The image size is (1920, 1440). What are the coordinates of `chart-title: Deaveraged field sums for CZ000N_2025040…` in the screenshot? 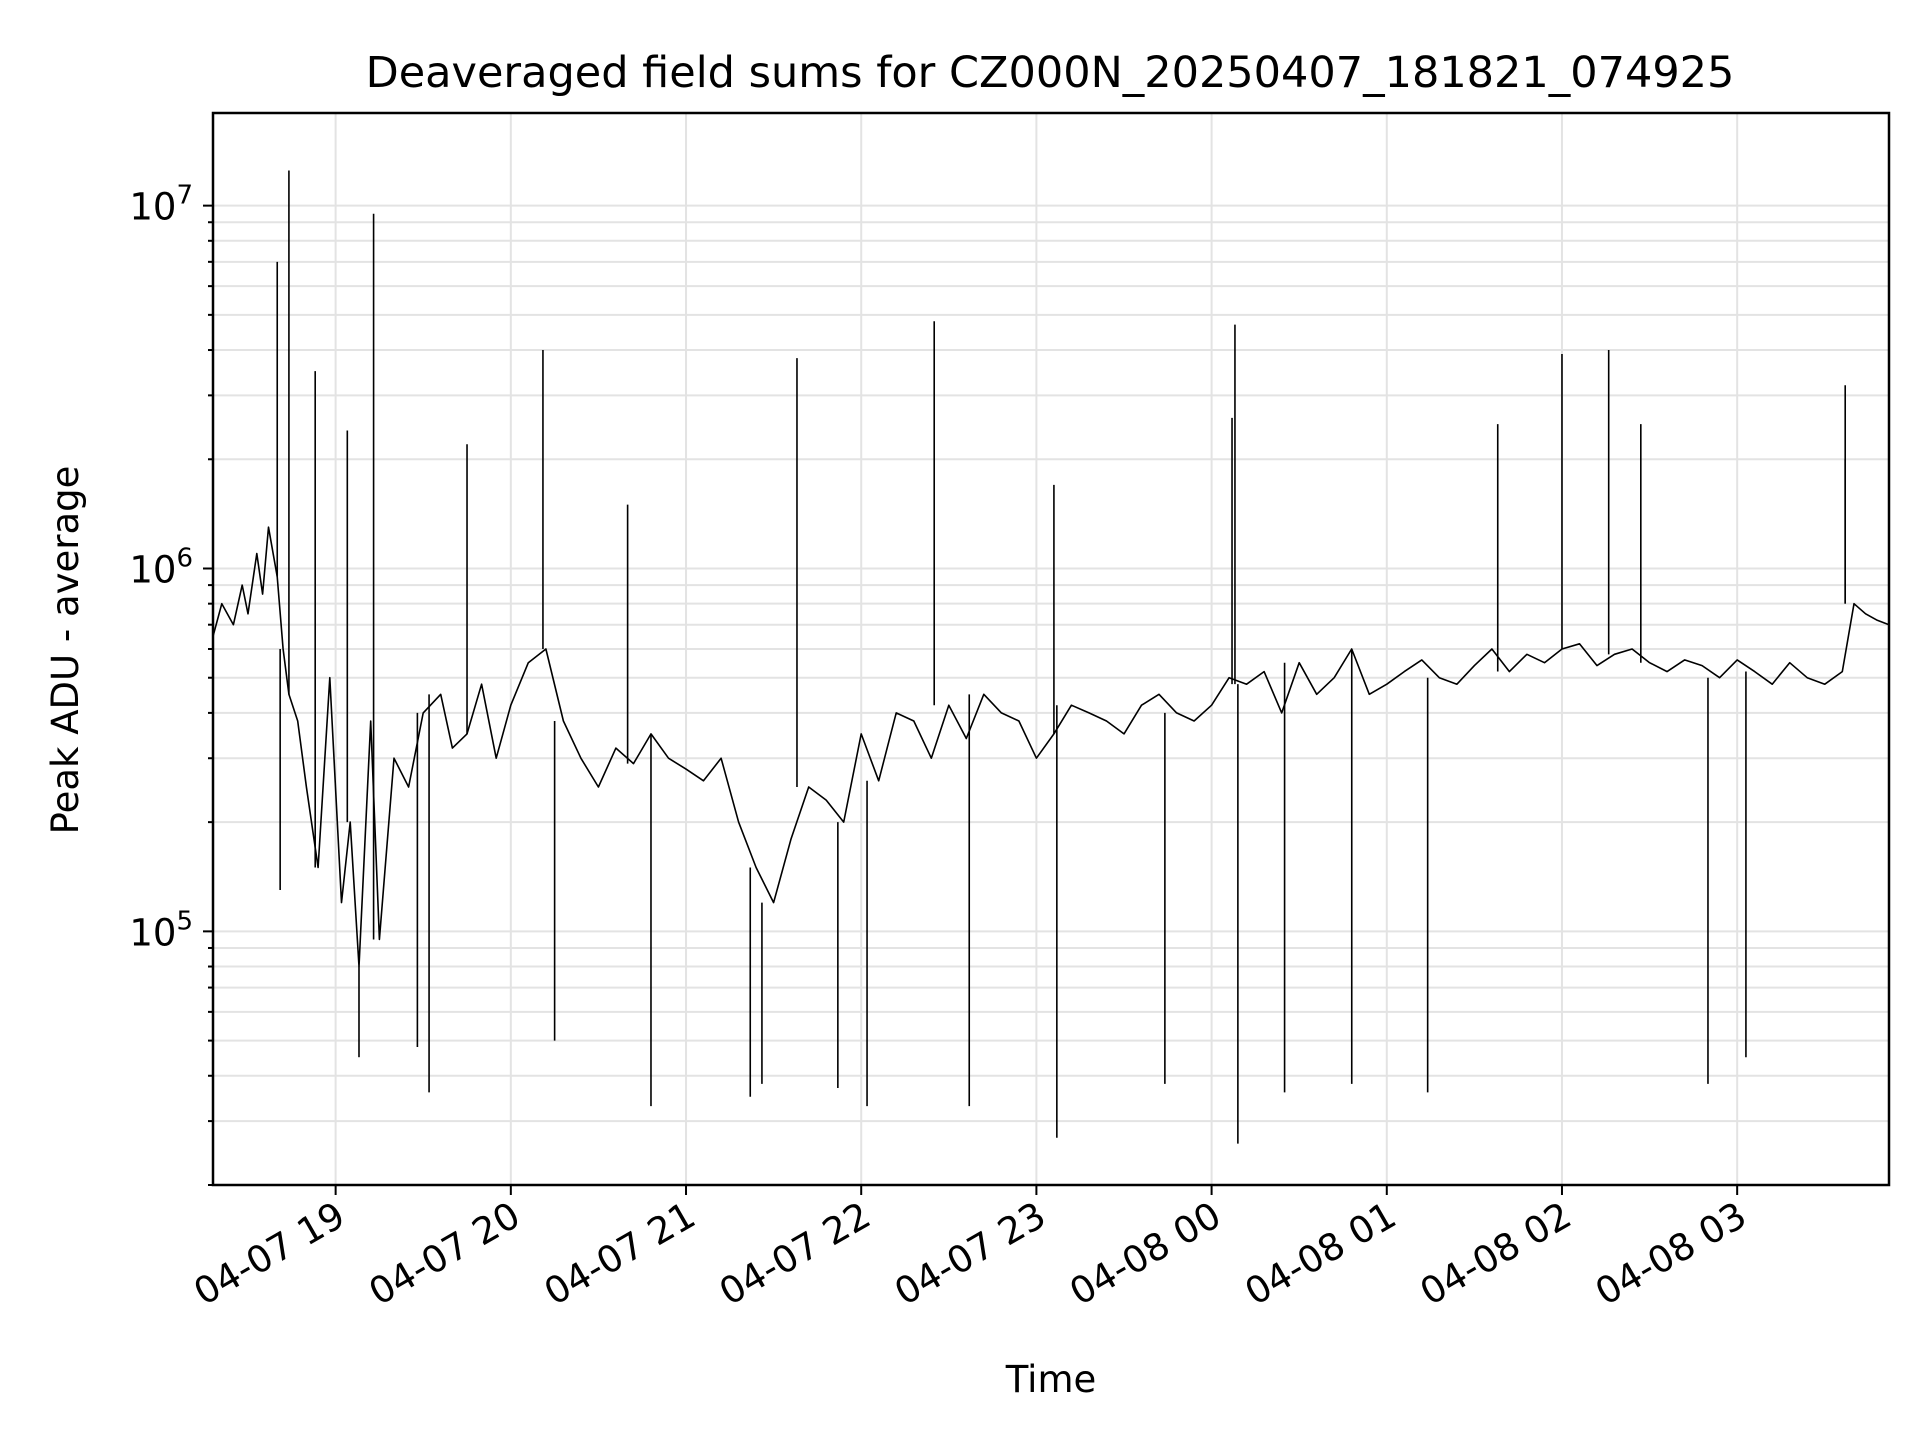 It's located at (1050, 73).